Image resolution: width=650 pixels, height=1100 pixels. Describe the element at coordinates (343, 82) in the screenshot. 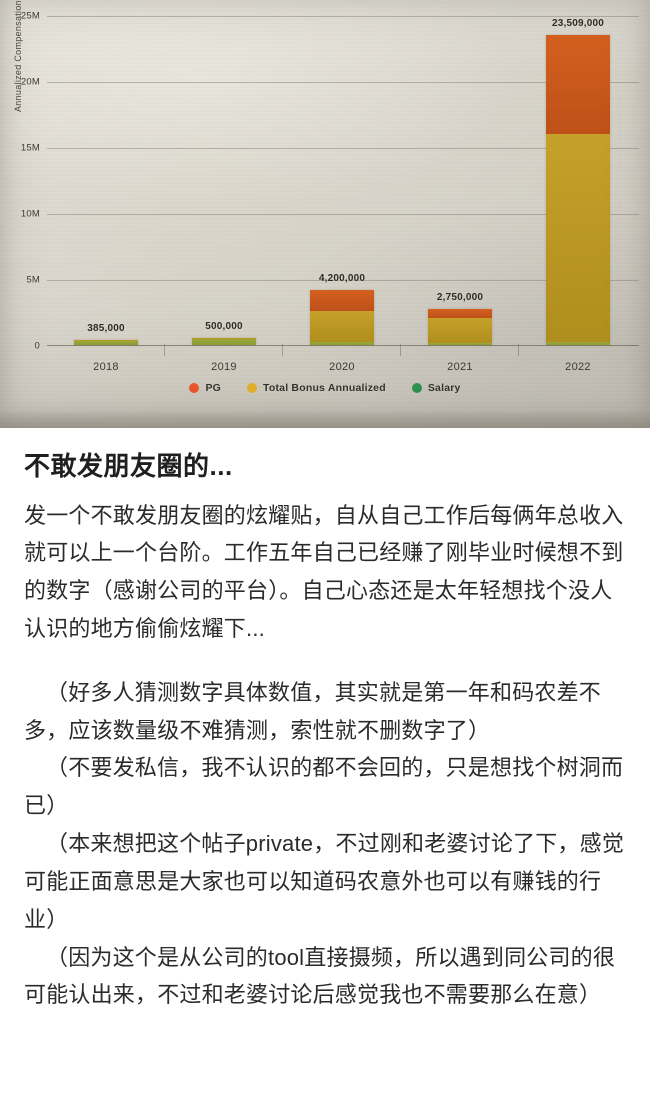

I see `gridline-20m` at that location.